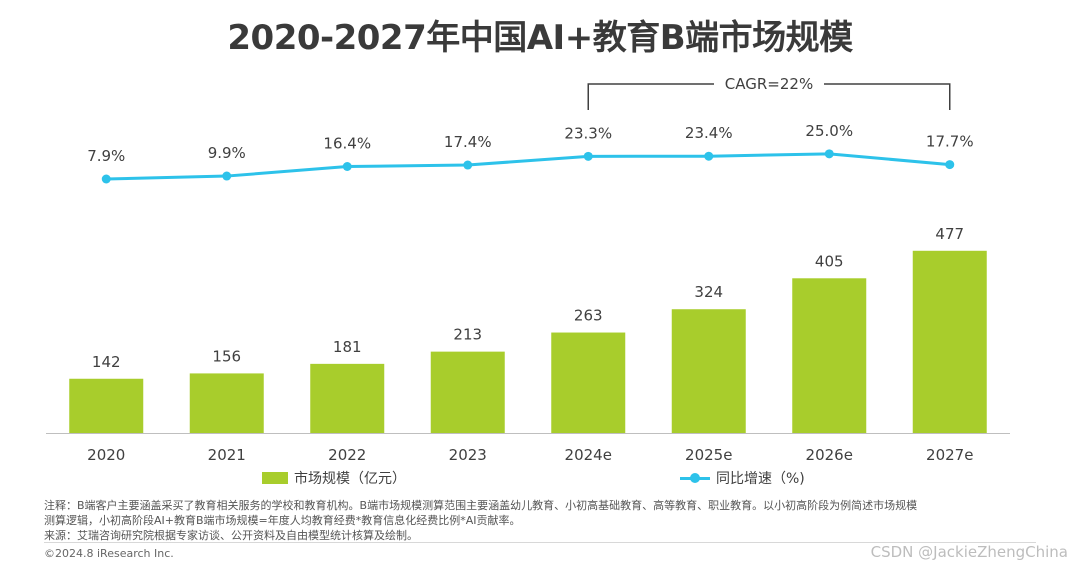 This screenshot has width=1080, height=569. Describe the element at coordinates (769, 96) in the screenshot. I see `cagr-bracket` at that location.